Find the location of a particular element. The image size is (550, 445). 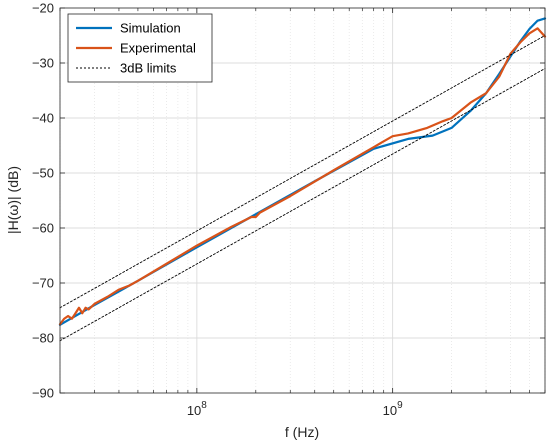

y-tick-label: −50 is located at coordinates (43, 173).